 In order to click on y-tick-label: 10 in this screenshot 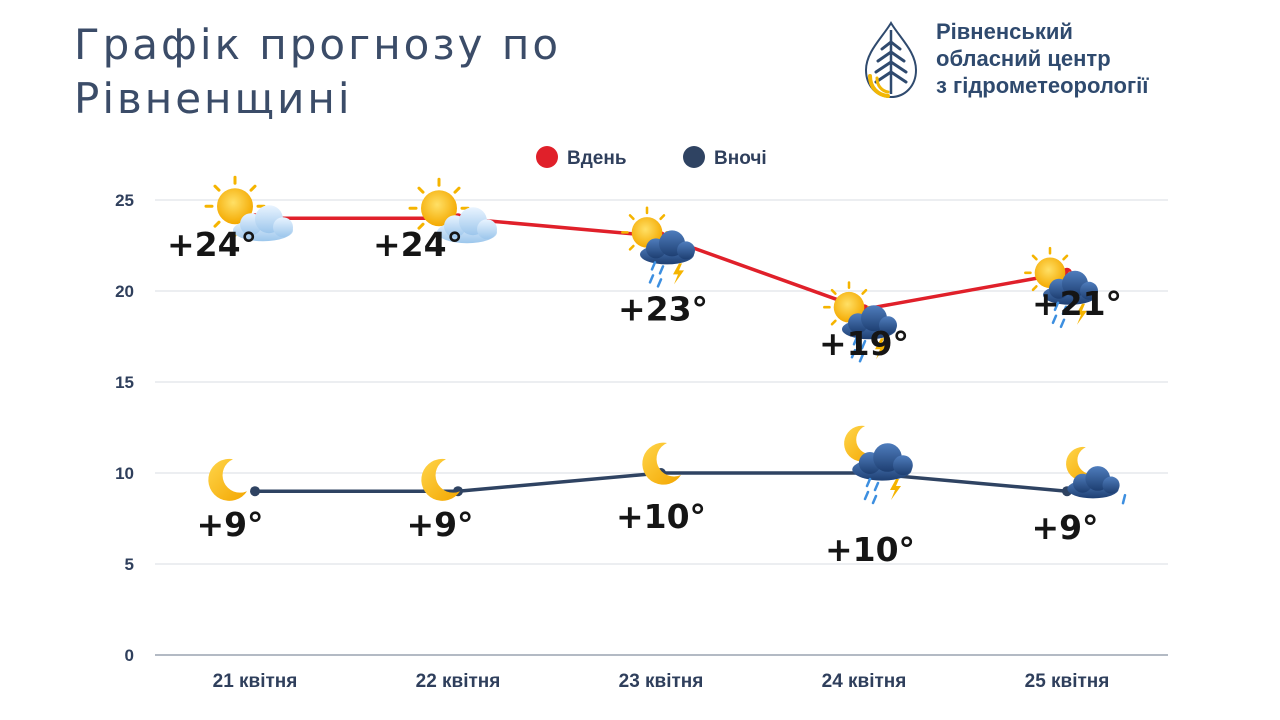, I will do `click(124, 473)`.